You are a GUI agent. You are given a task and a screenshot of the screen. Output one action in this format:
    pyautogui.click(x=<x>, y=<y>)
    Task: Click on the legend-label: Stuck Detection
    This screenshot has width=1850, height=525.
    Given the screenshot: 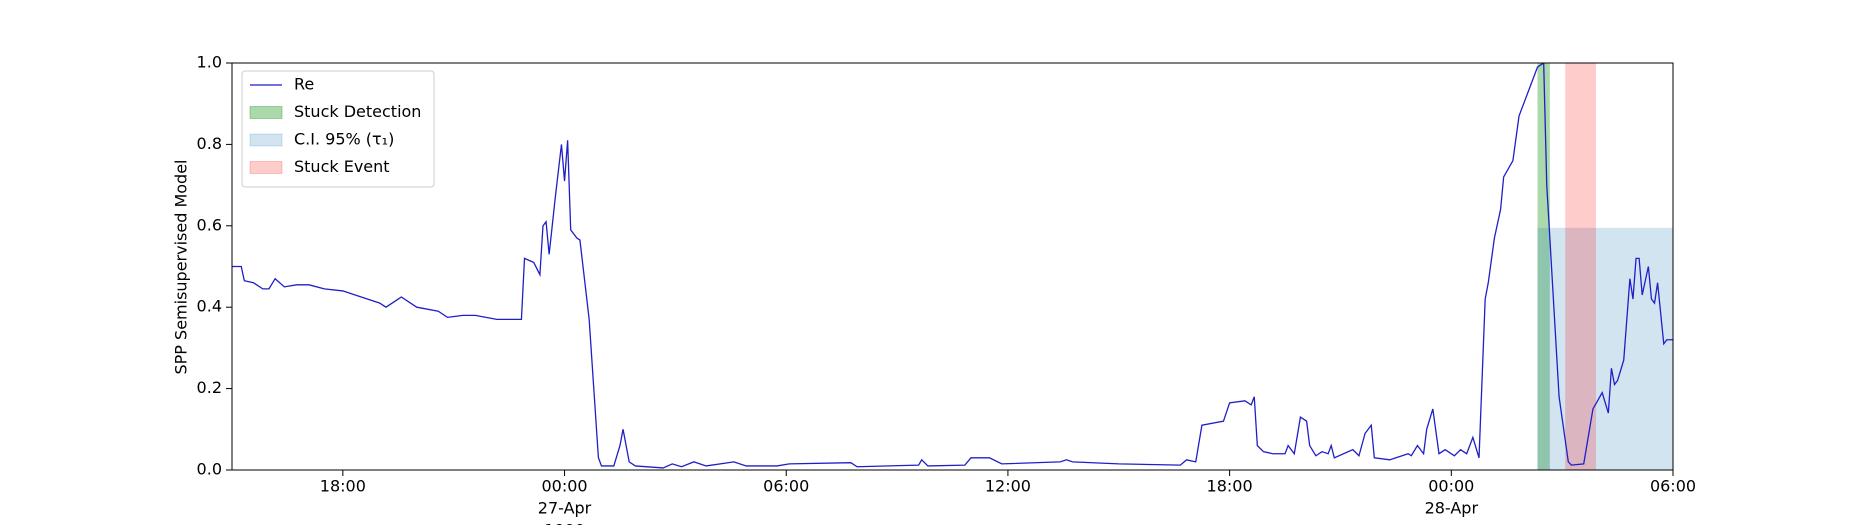 What is the action you would take?
    pyautogui.click(x=357, y=111)
    